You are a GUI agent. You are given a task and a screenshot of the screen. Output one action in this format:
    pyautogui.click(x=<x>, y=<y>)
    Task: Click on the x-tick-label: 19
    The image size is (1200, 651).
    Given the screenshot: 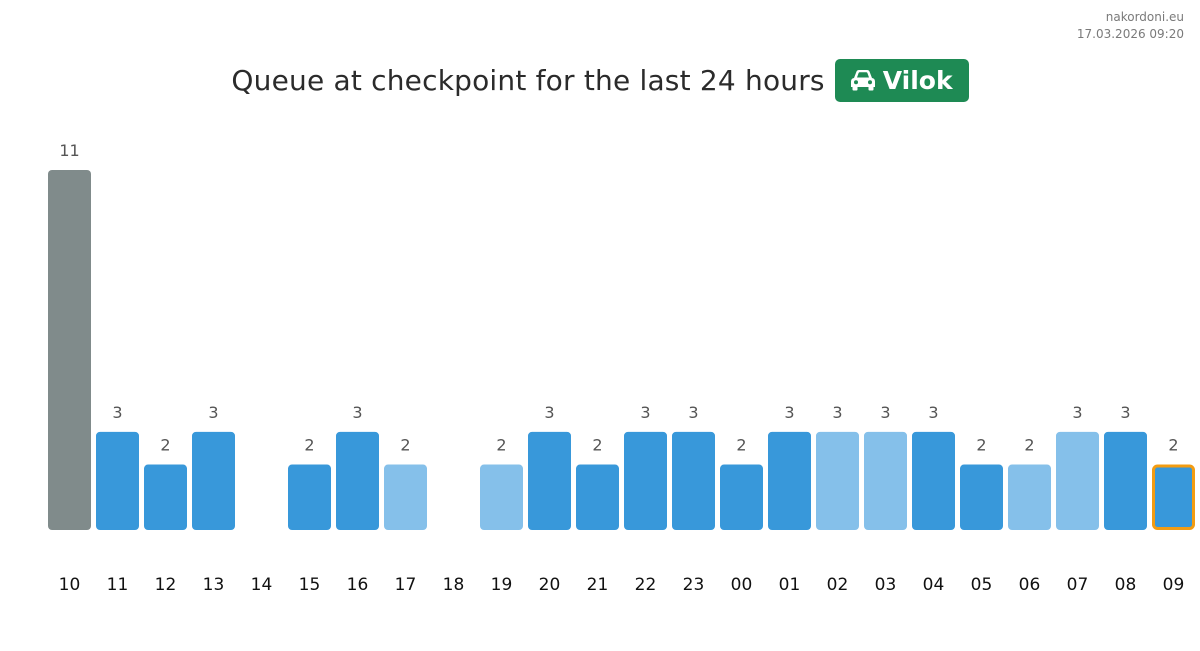 What is the action you would take?
    pyautogui.click(x=502, y=585)
    